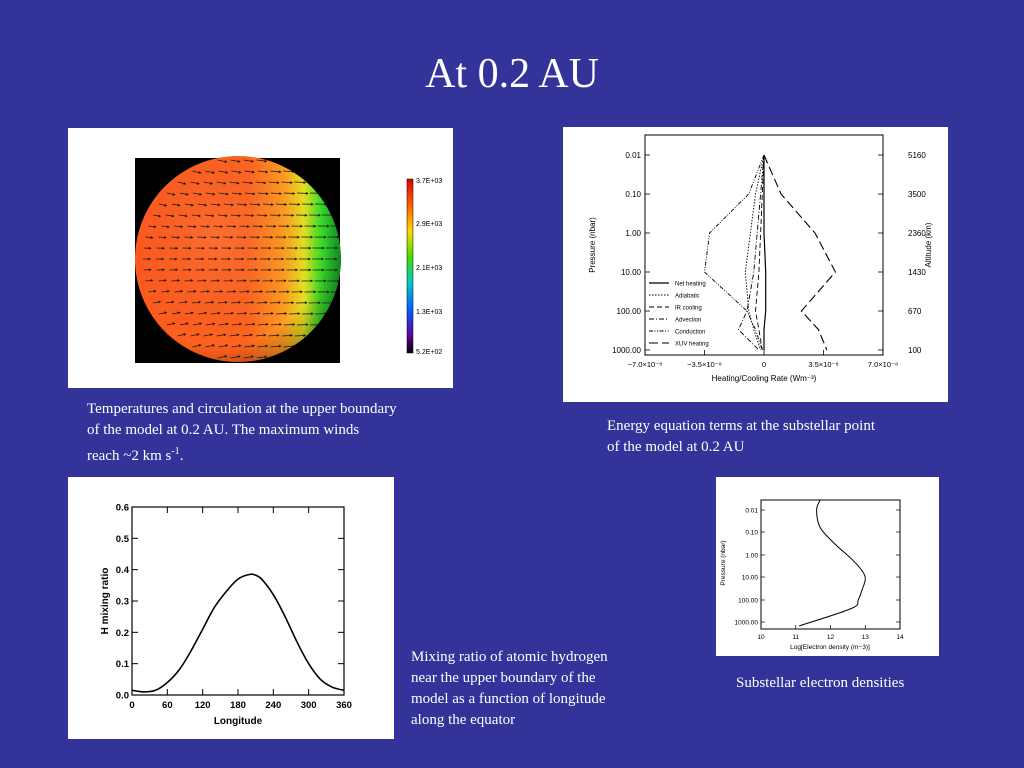 The width and height of the screenshot is (1024, 768). I want to click on temperature-map-panel: 3.7E+03 2.9E+03 2.1E+03 1.3E+03 5.2E+02, so click(260, 258).